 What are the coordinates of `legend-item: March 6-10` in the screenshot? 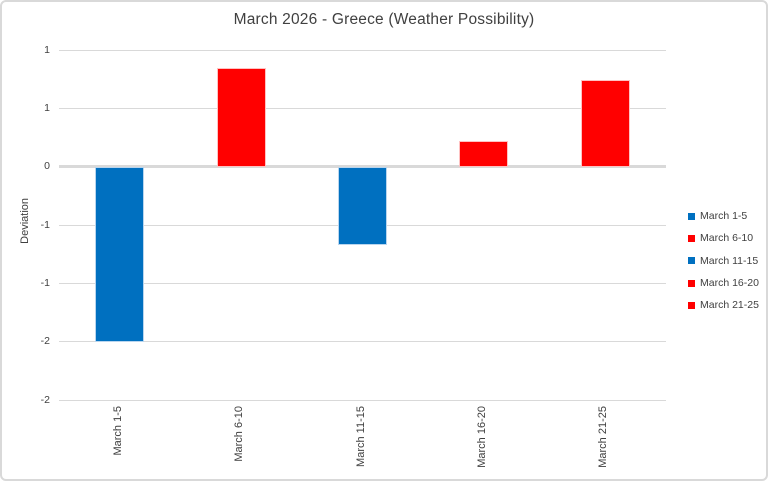 It's located at (723, 238).